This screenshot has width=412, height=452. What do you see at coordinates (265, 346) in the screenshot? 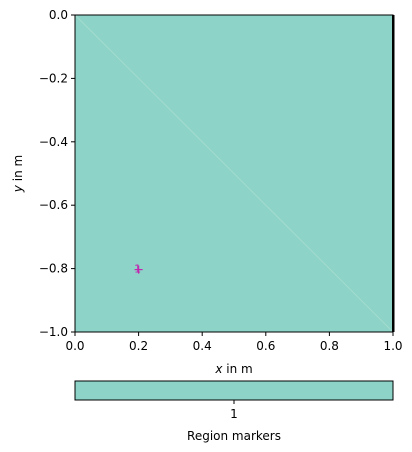
I see `x-tick-label: 0.6` at bounding box center [265, 346].